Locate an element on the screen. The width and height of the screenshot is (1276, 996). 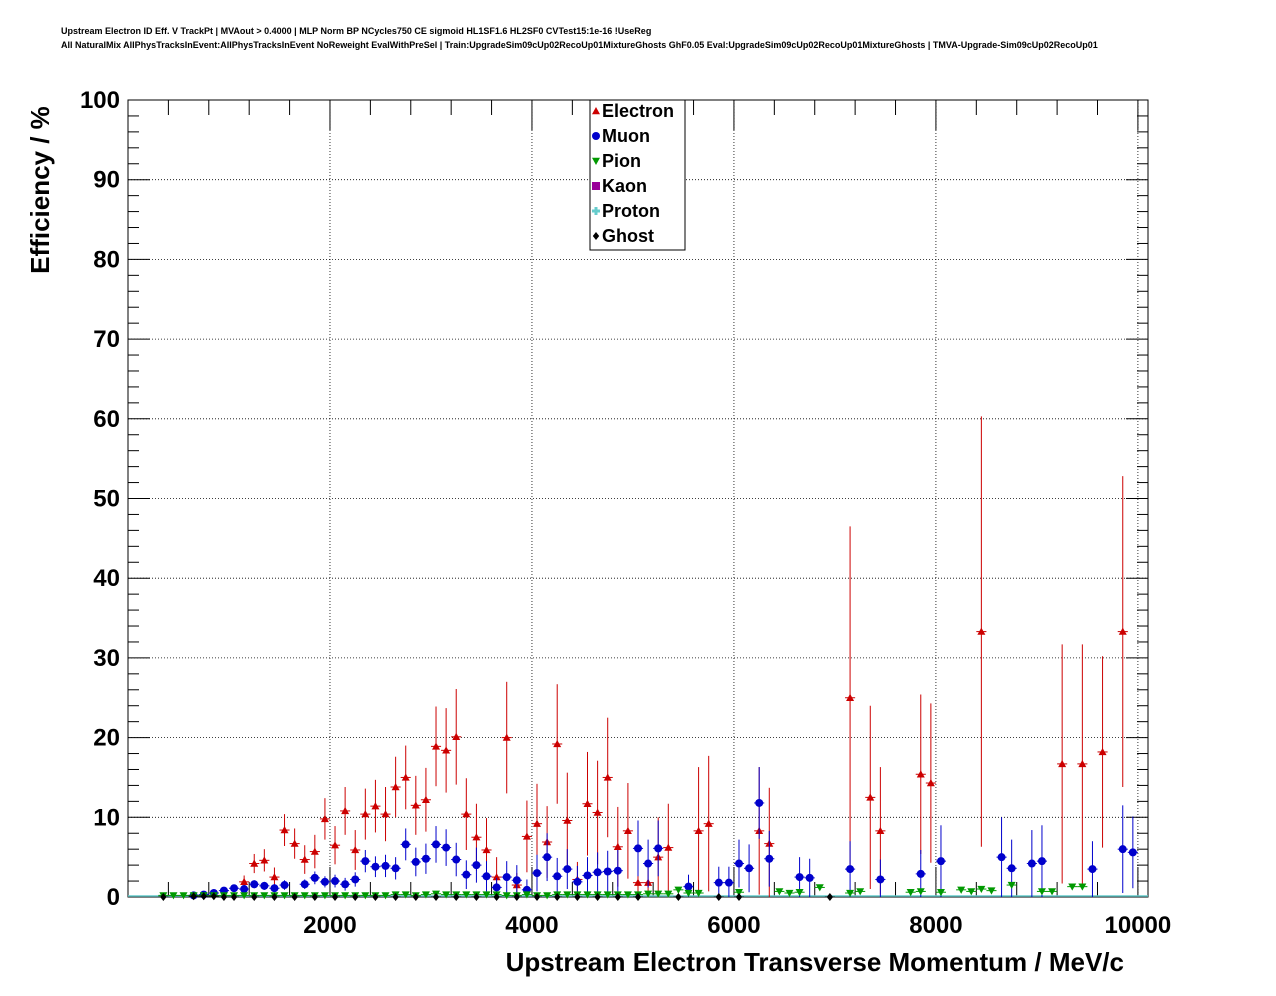
legend-marker-proton is located at coordinates (596, 211).